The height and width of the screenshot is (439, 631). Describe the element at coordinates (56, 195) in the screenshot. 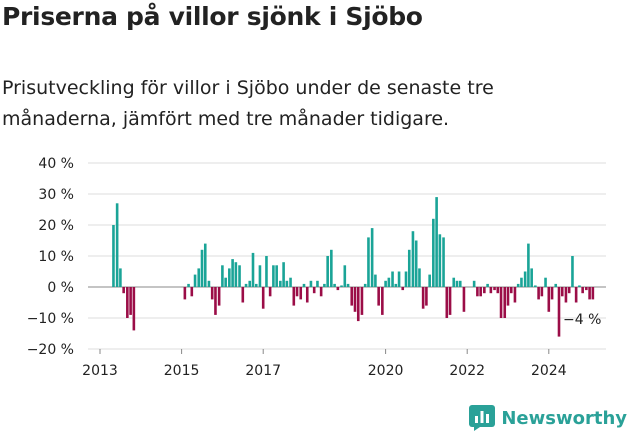

I see `y-tick-label: 30 %` at that location.